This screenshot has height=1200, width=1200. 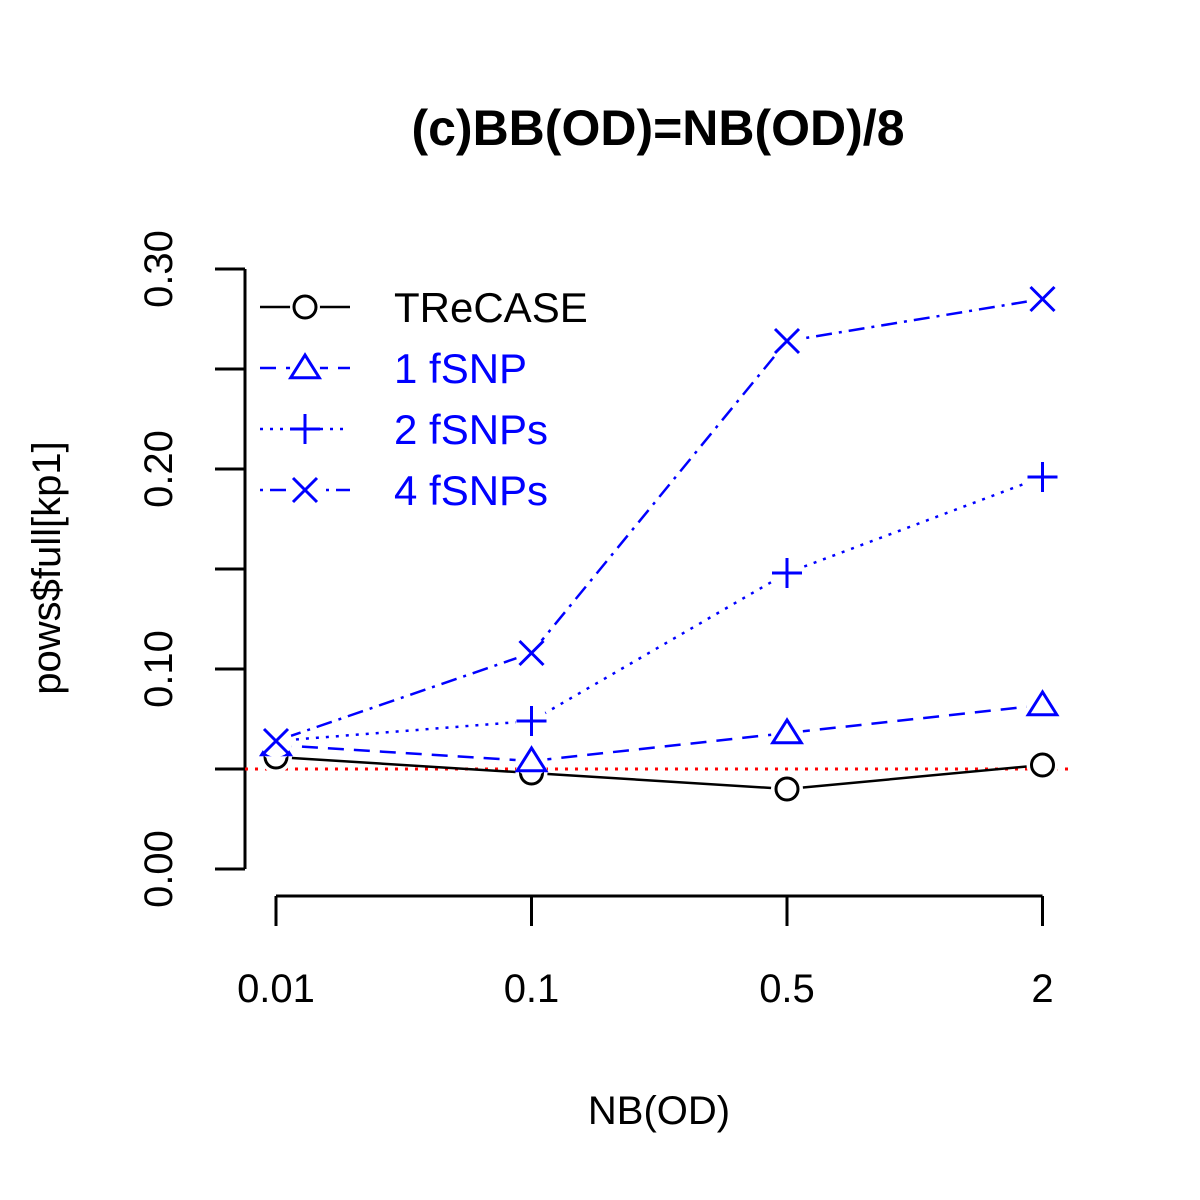 I want to click on chart-title: (c)BB(OD)=NB(OD)/8, so click(x=657, y=128).